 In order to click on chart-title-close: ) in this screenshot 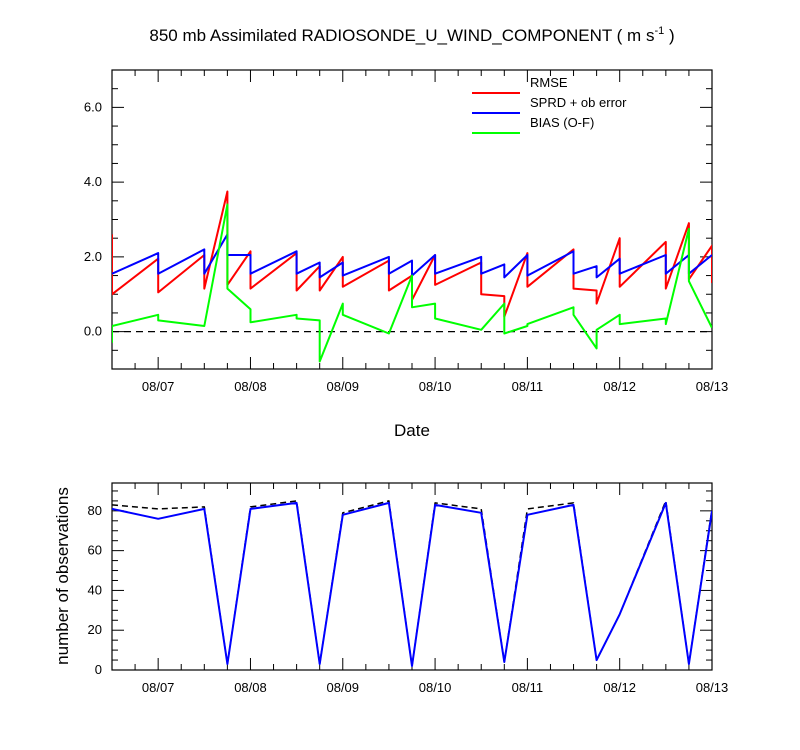, I will do `click(669, 35)`.